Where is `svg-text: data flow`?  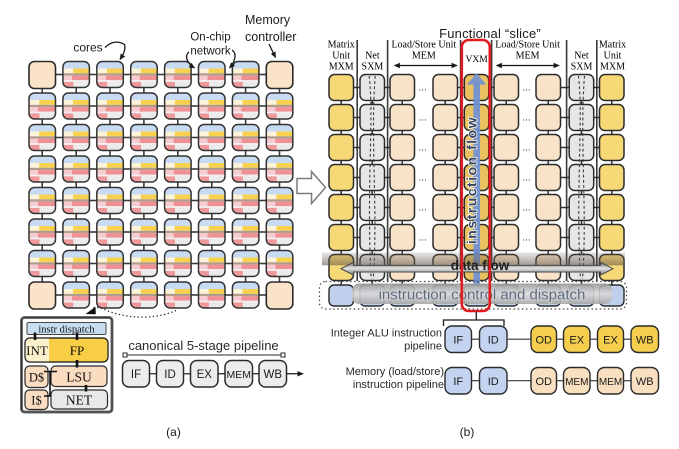 svg-text: data flow is located at coordinates (480, 265).